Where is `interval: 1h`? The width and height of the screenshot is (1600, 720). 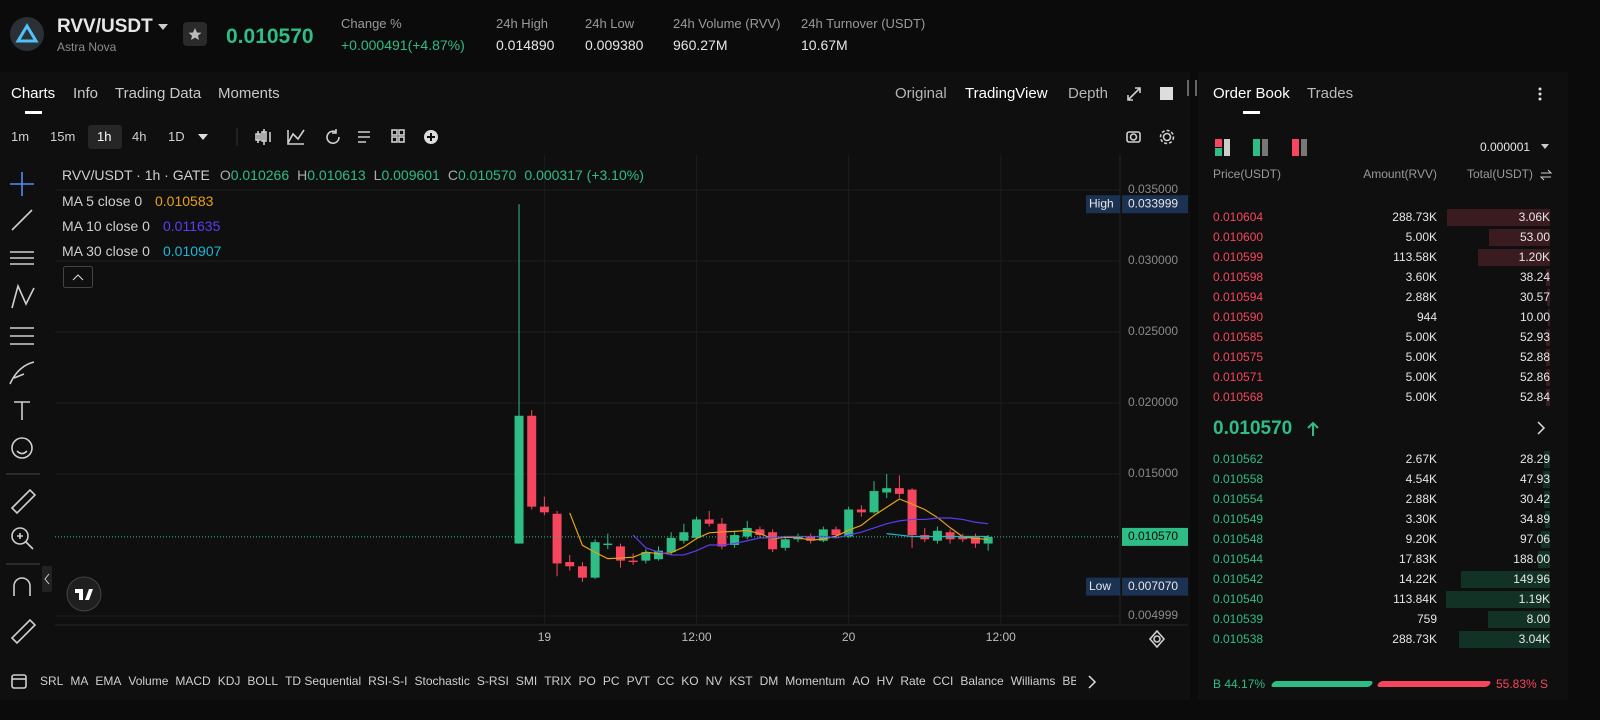
interval: 1h is located at coordinates (104, 136).